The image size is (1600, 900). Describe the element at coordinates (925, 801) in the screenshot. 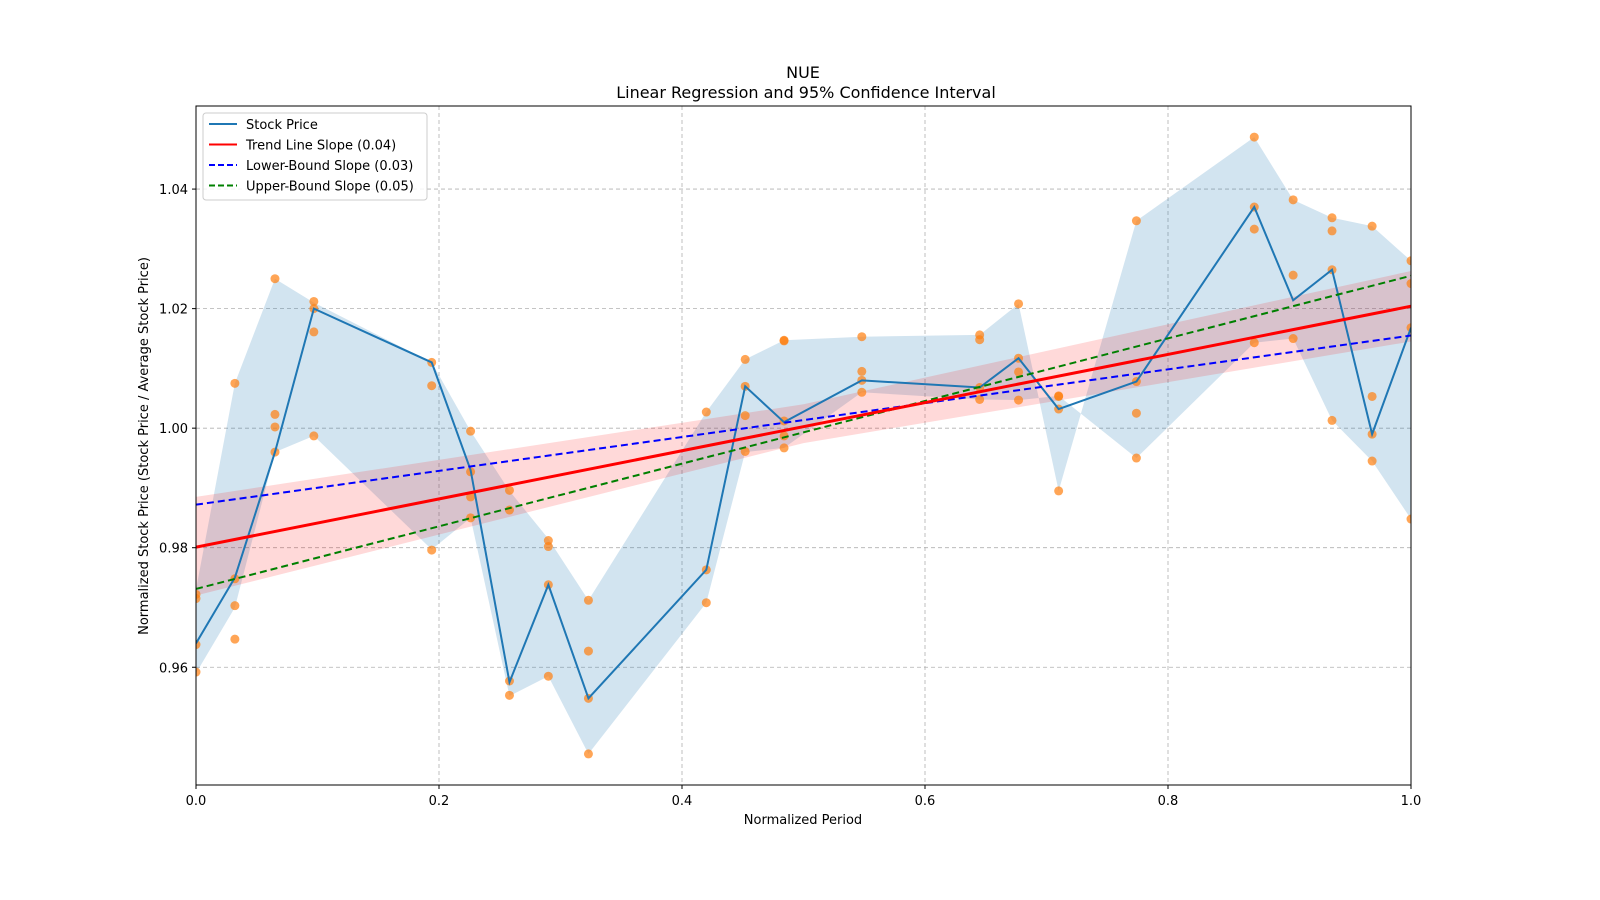

I see `x-tick-label: 0.6` at that location.